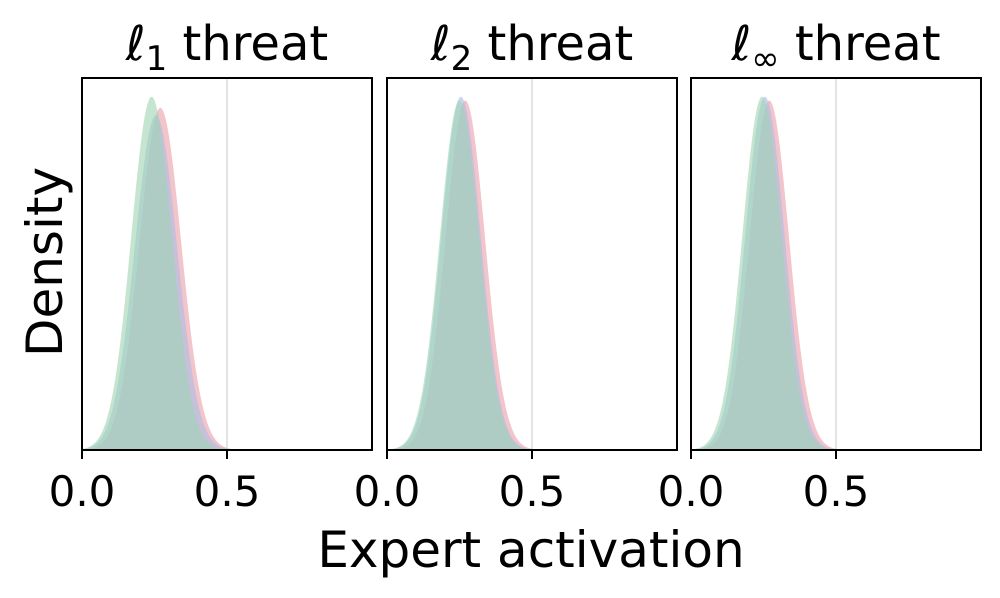  Describe the element at coordinates (157, 59) in the screenshot. I see `title-subscript: 1` at that location.